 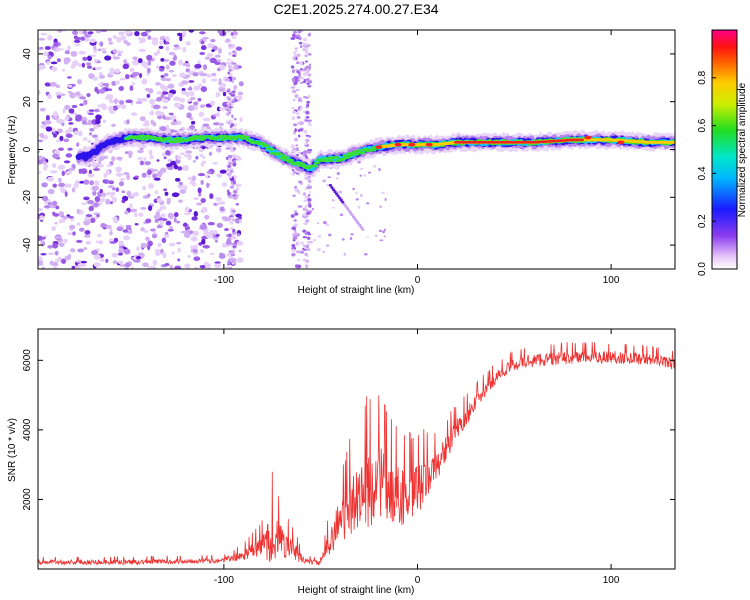 I want to click on y-tick-label: 2000, so click(x=27, y=499).